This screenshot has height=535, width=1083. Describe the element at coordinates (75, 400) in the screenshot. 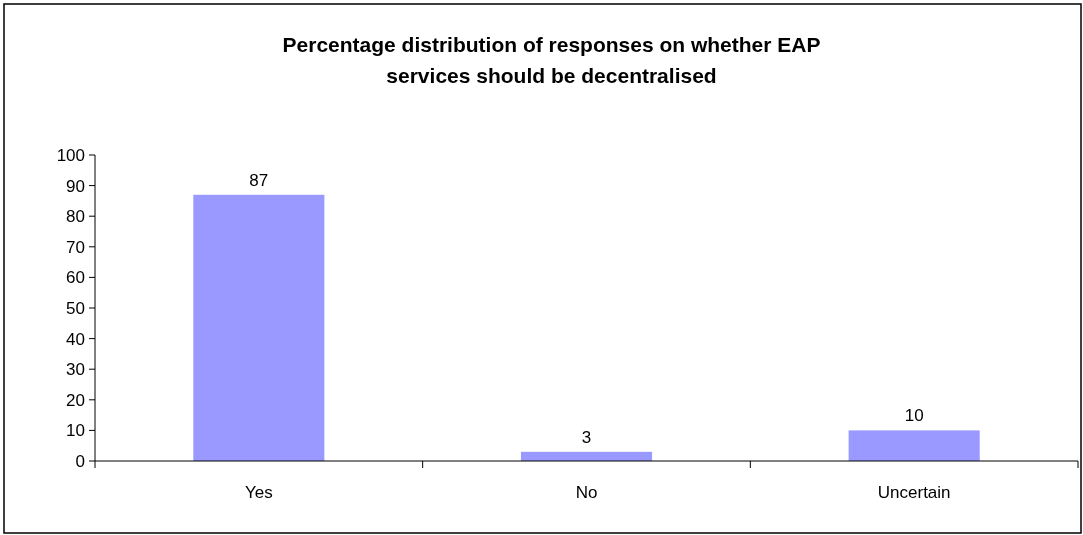

I see `y-tick-label: 20` at that location.